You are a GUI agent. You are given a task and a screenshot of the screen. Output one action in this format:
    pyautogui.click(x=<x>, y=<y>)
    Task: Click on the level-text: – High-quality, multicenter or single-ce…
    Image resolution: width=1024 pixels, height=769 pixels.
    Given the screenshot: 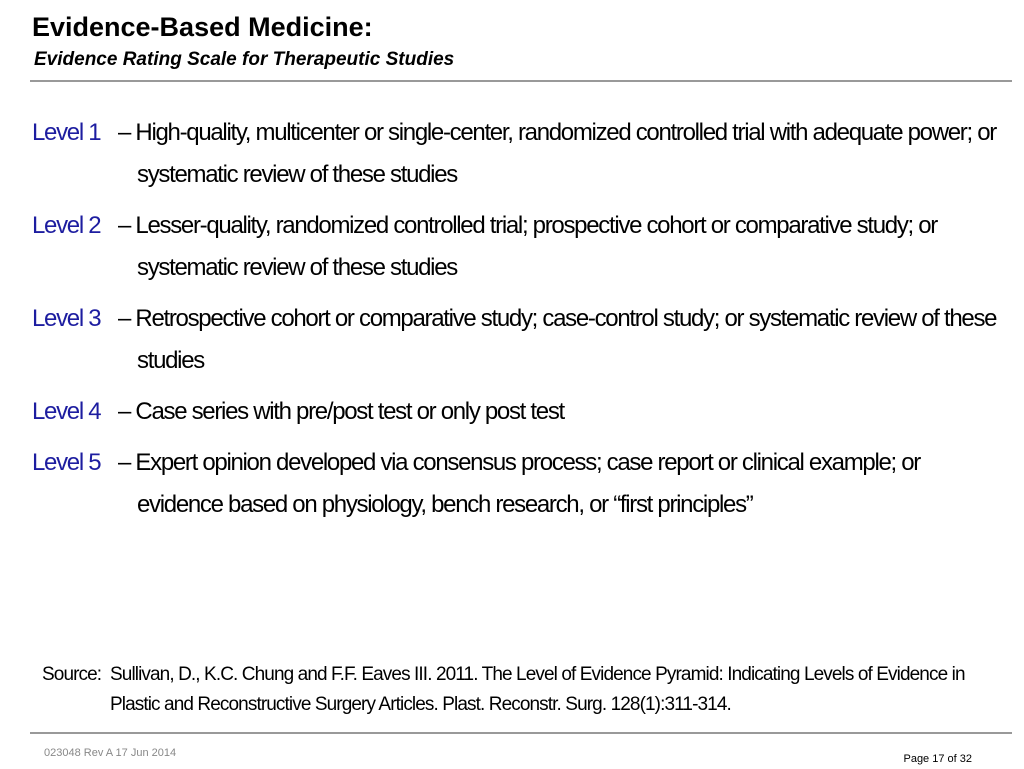 What is the action you would take?
    pyautogui.click(x=557, y=153)
    